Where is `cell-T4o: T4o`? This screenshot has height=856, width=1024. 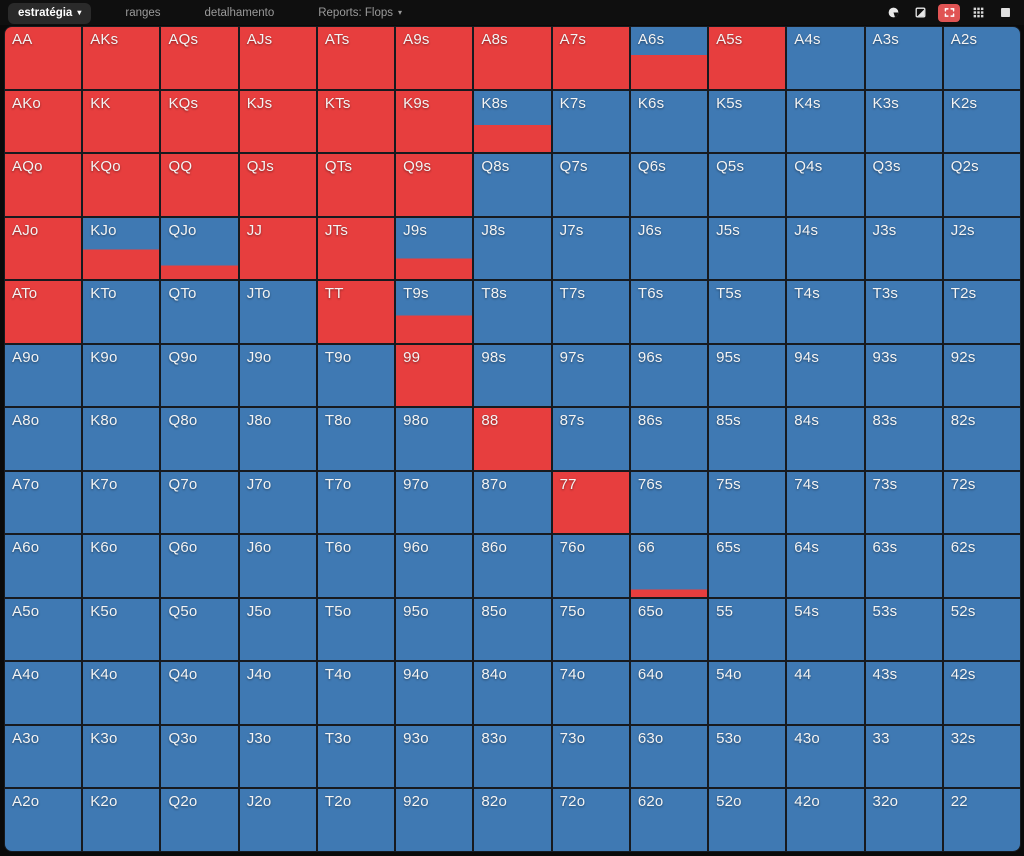 cell-T4o: T4o is located at coordinates (356, 693).